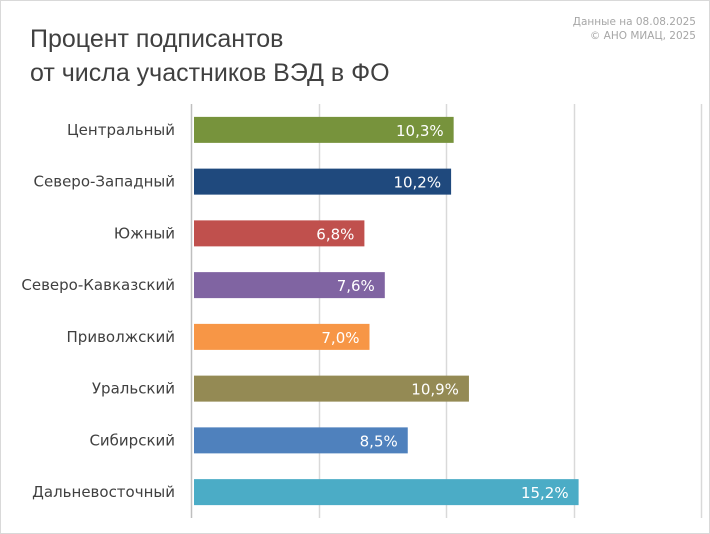  I want to click on chart-title-line1: Процент подписантов, so click(157, 39).